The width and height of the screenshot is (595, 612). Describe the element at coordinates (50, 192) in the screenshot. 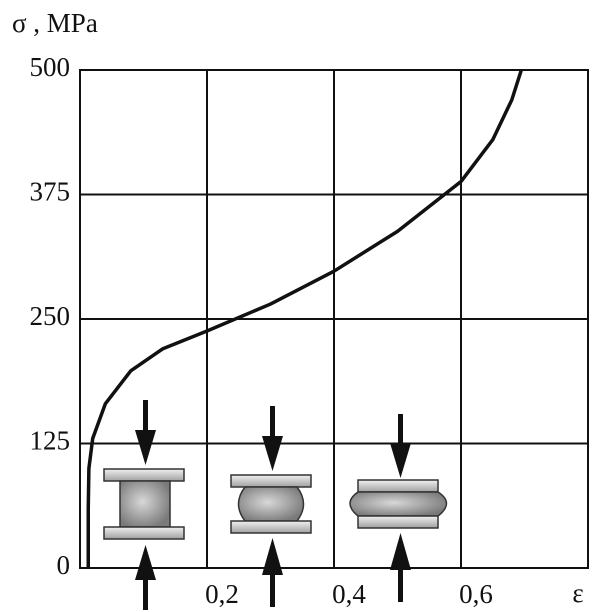

I see `y-tick-label: 375` at that location.